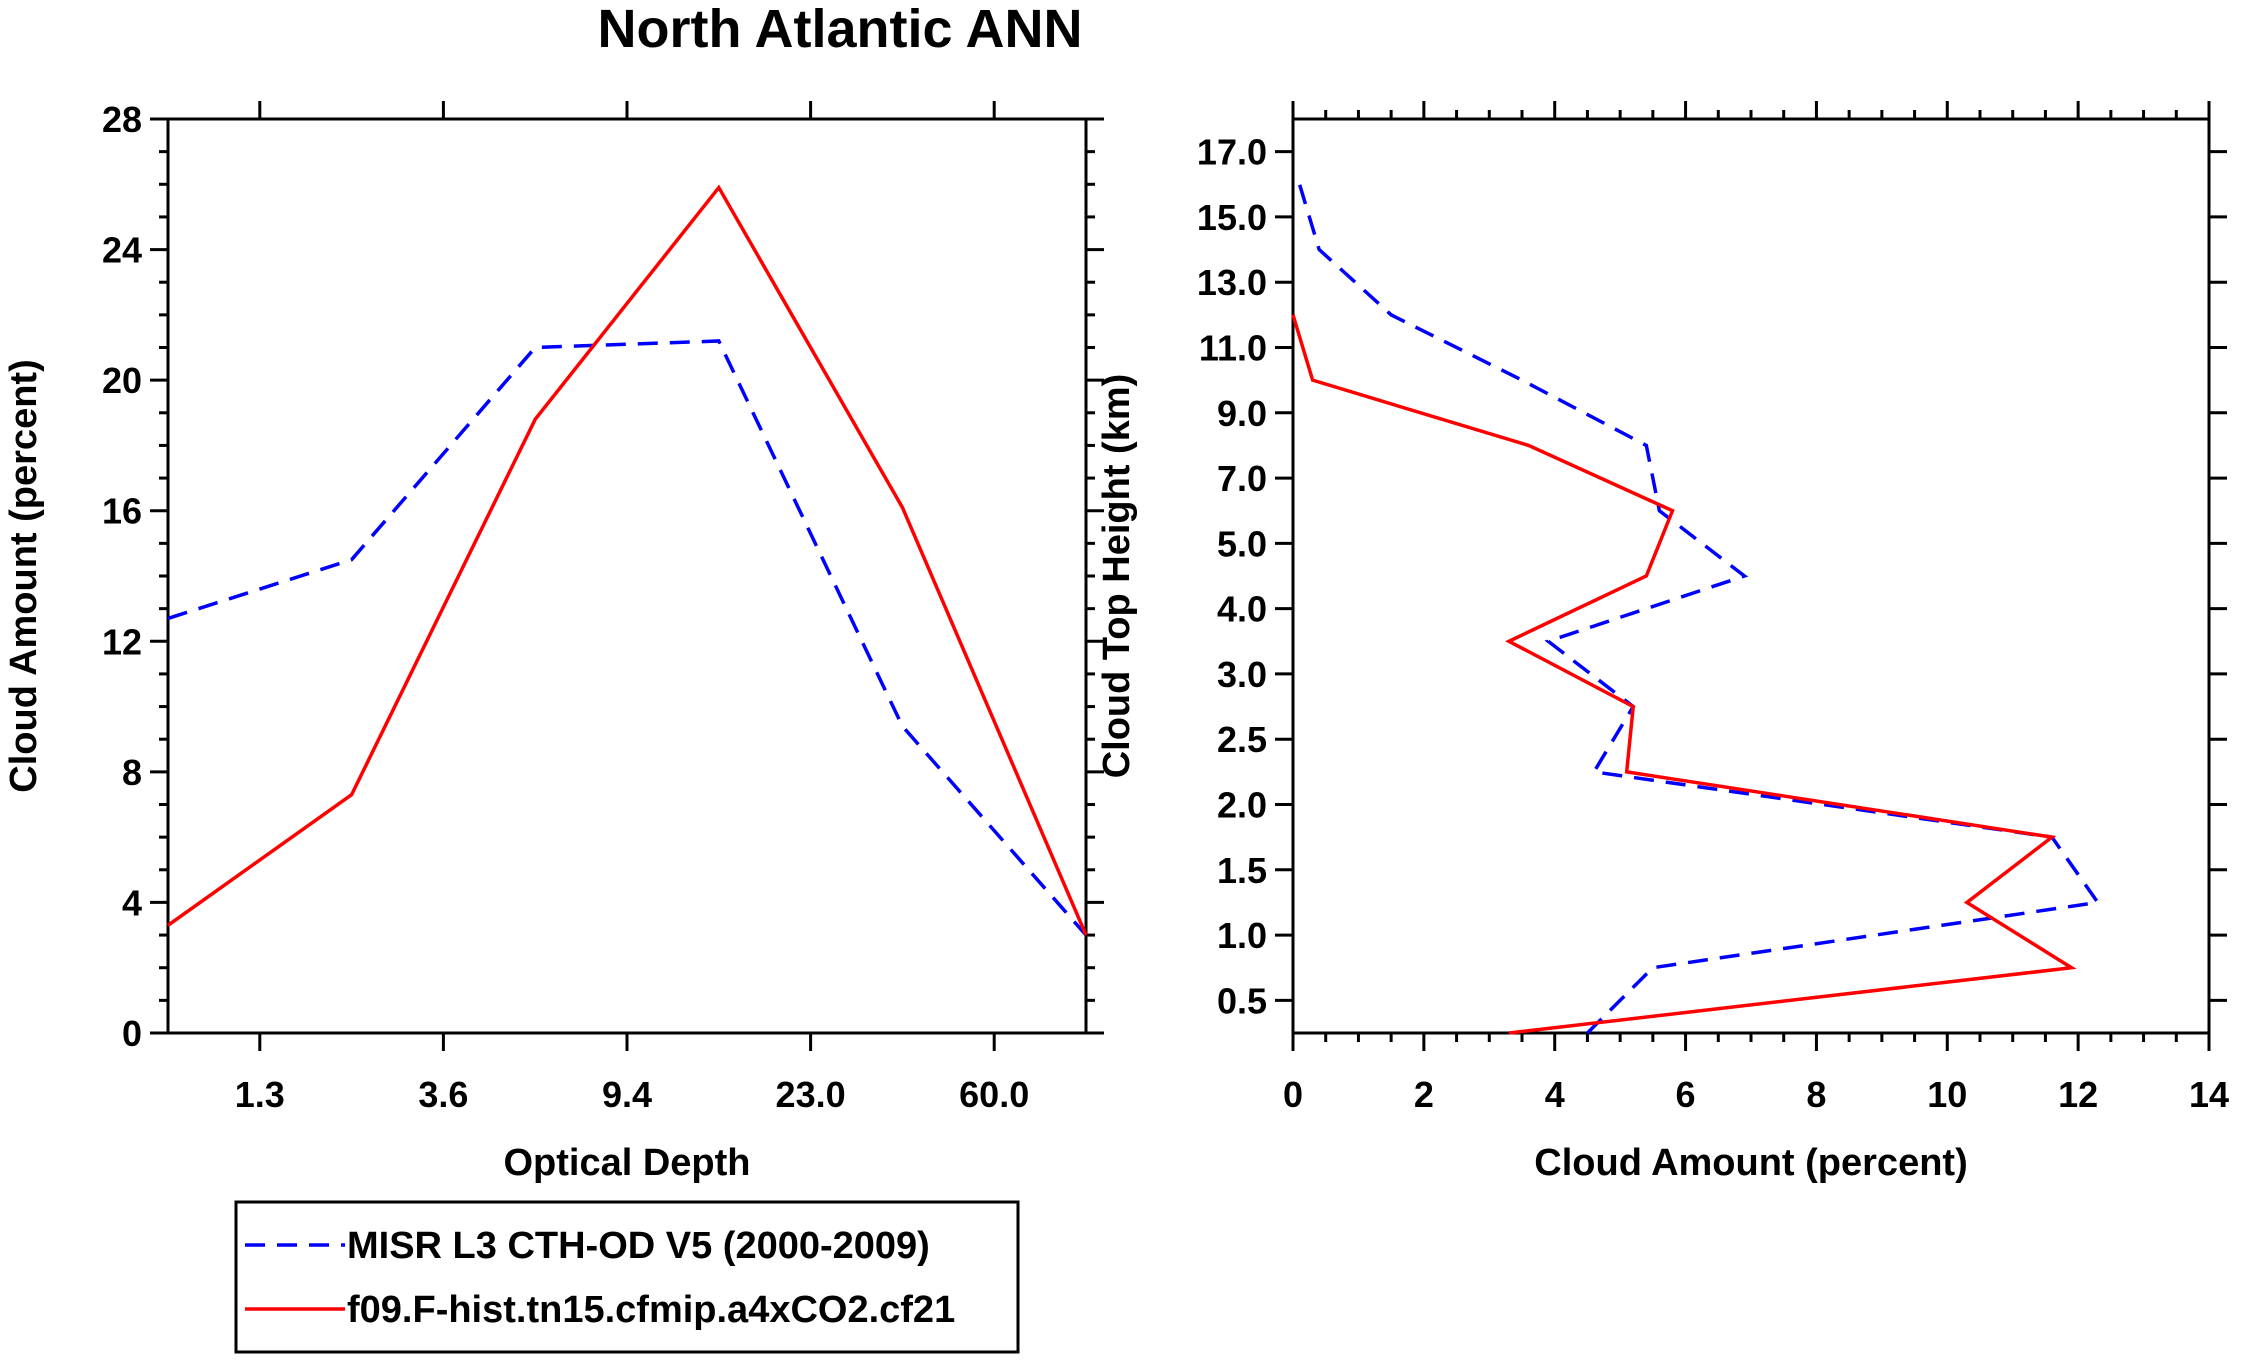 Image resolution: width=2241 pixels, height=1364 pixels. I want to click on right-x-axis-label: Cloud Amount (percent), so click(1750, 1163).